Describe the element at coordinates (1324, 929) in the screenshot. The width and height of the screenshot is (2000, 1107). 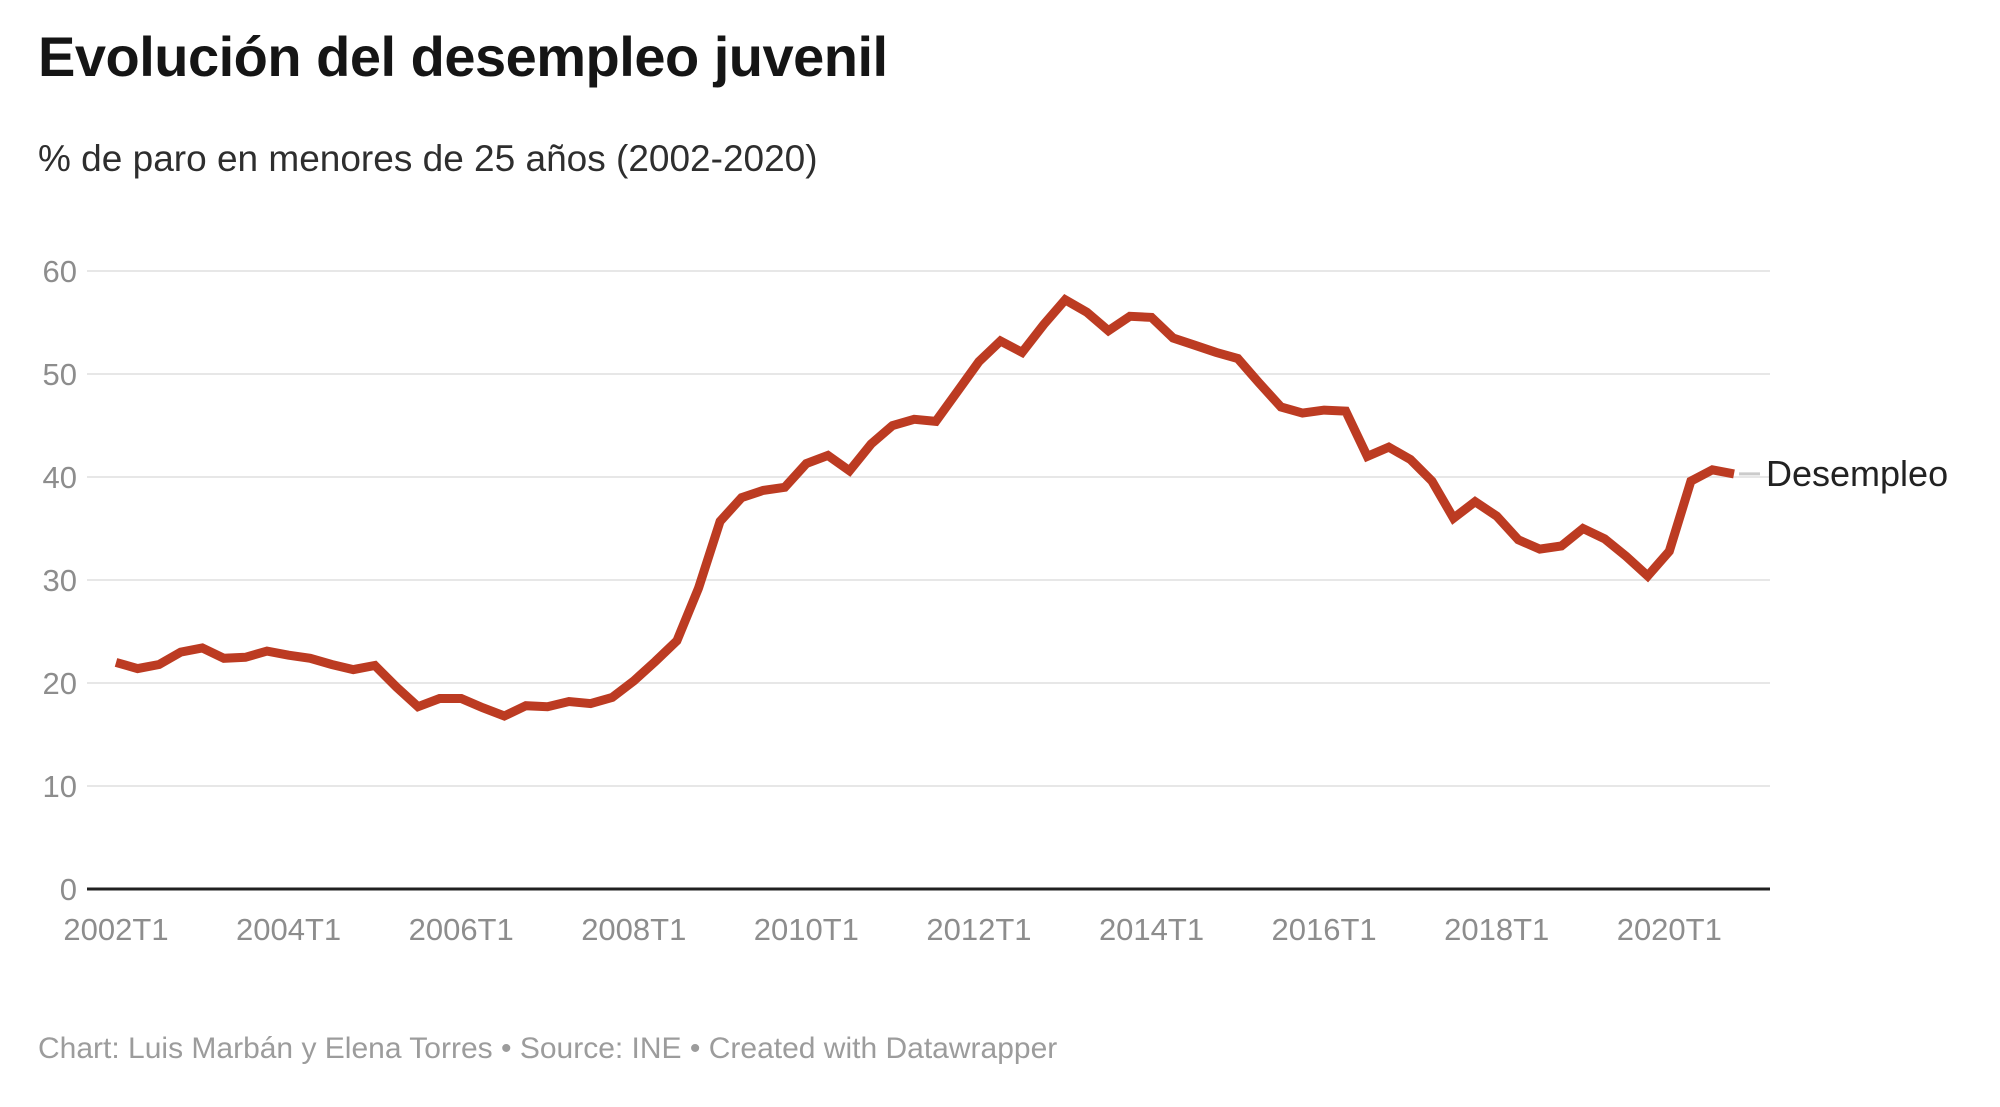
I see `x-tick-label: 2016T1` at that location.